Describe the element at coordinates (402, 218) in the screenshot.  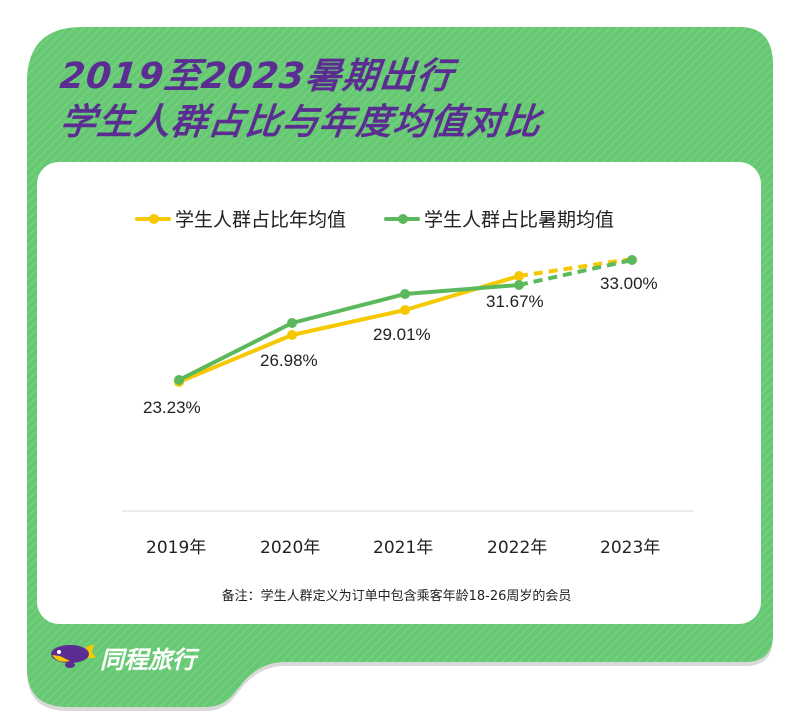
I see `legend-swatch-summer` at that location.